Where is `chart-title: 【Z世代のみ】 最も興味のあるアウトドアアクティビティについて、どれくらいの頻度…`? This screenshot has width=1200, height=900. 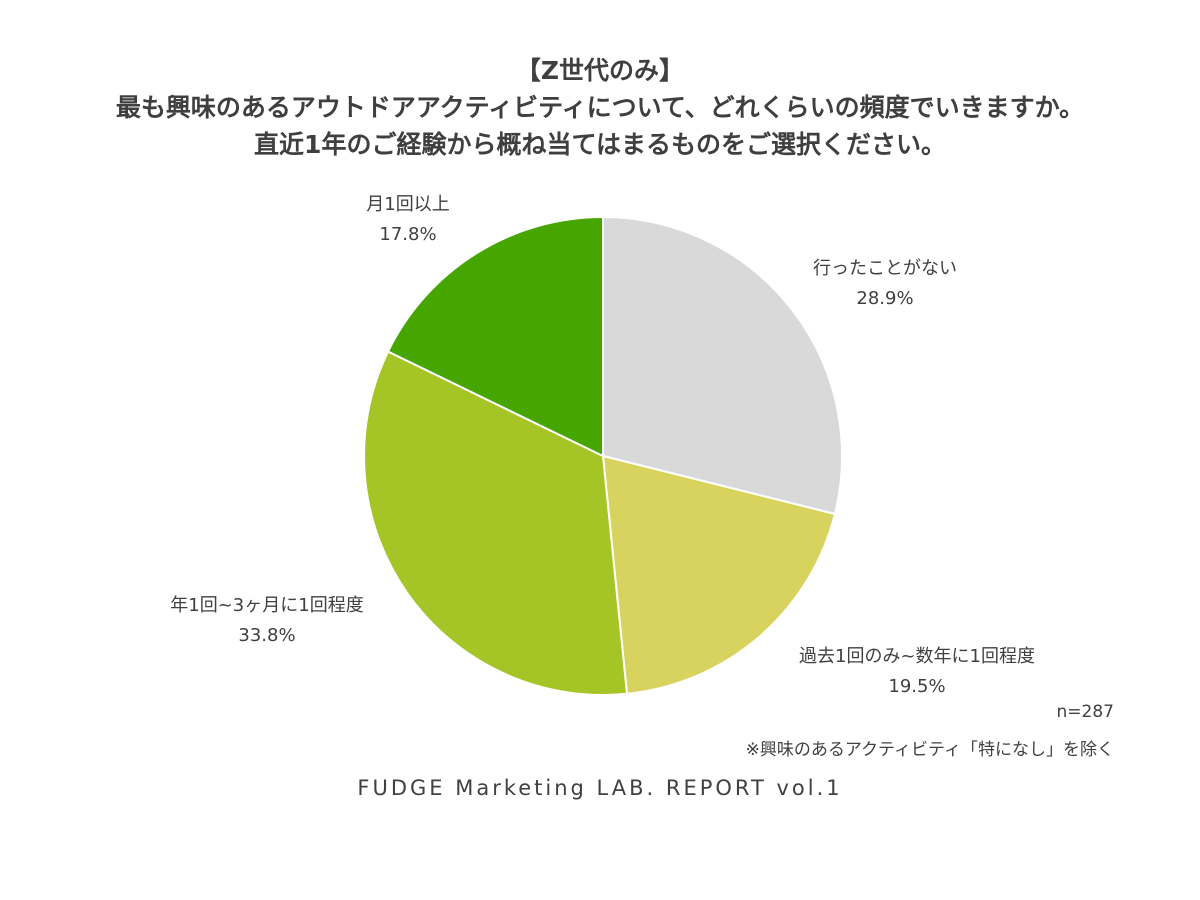 chart-title: 【Z世代のみ】 最も興味のあるアウトドアアクティビティについて、どれくらいの頻度… is located at coordinates (600, 107).